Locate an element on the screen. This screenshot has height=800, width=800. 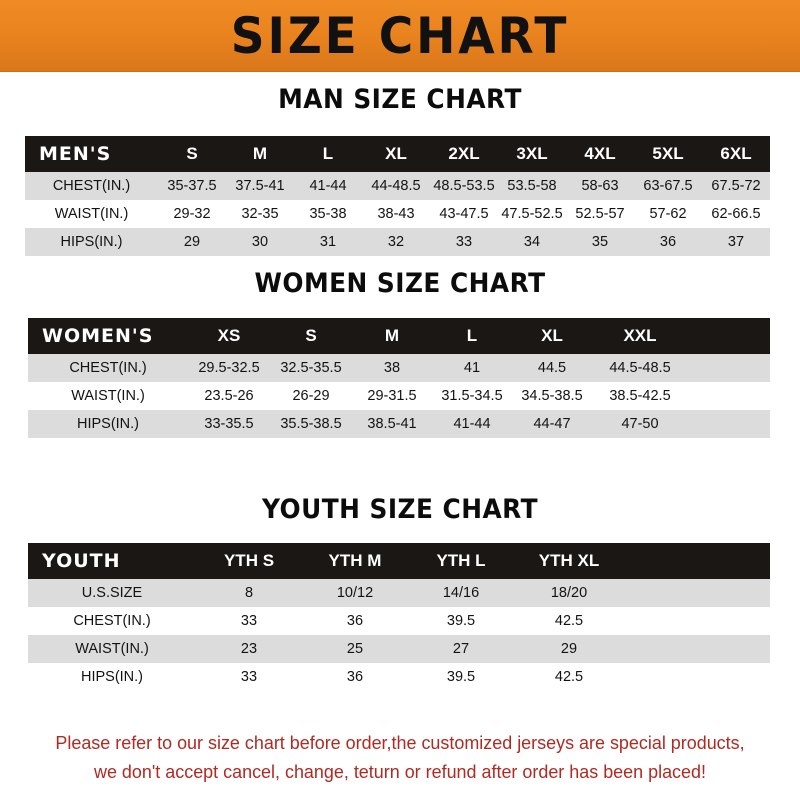
women-column-header: XS is located at coordinates (229, 336).